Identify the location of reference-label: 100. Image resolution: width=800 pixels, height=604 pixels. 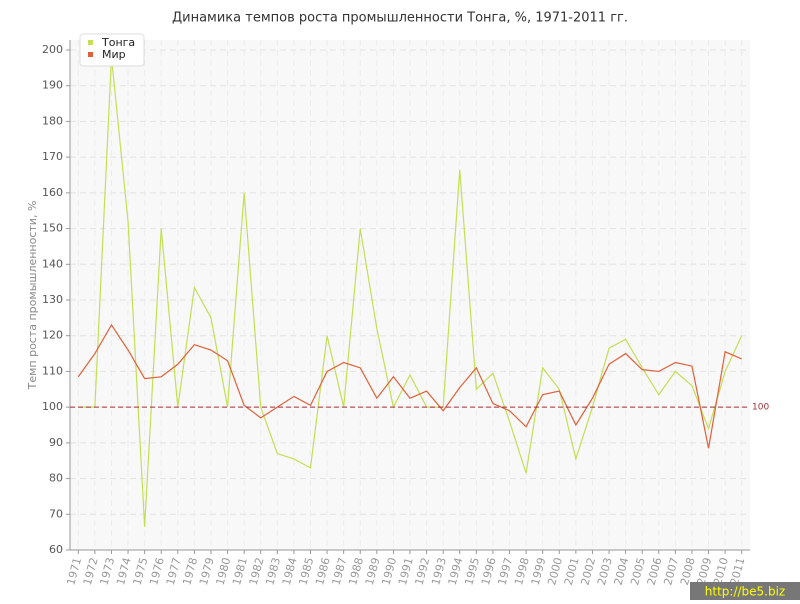
(760, 408).